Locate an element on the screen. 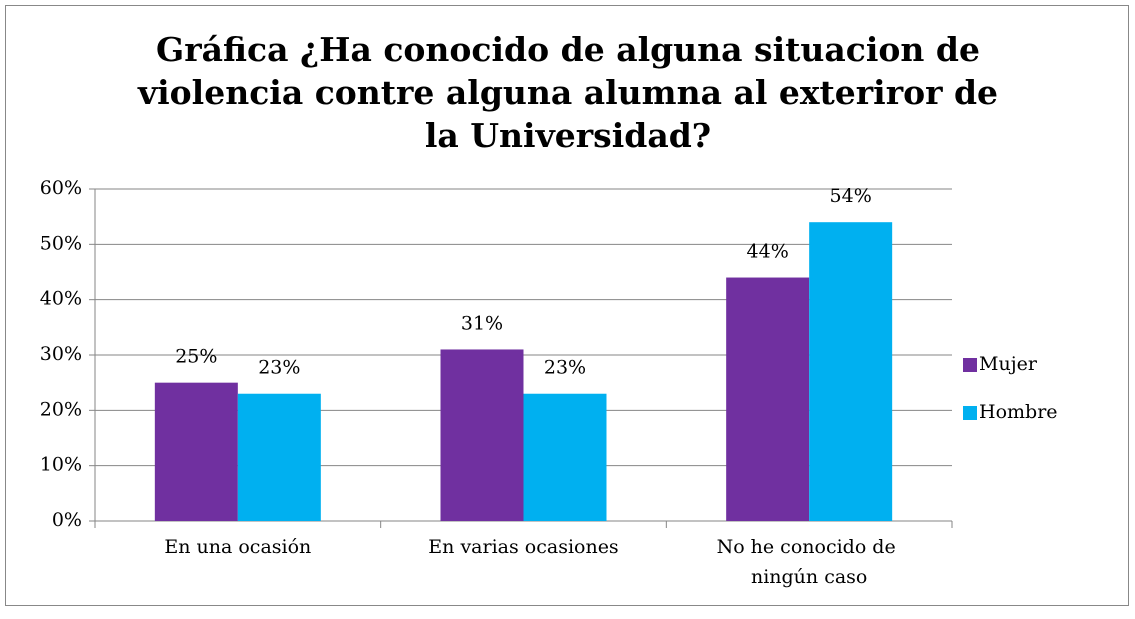 The height and width of the screenshot is (619, 1135). y-tick-label: 60% is located at coordinates (61, 188).